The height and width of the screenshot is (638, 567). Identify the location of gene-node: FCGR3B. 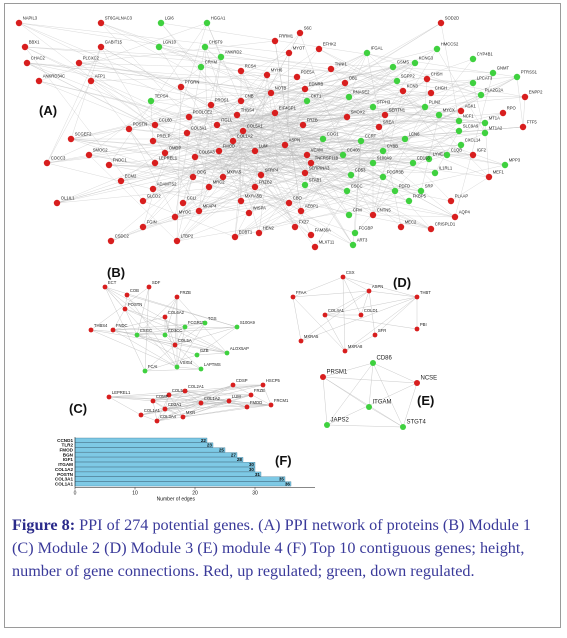
(391, 175).